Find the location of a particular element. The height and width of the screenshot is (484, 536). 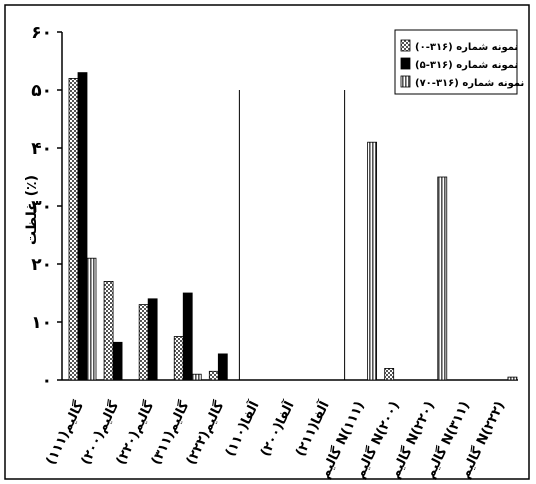

legend-label: نمونه شماره (۳۱۶-۰) is located at coordinates (466, 47).